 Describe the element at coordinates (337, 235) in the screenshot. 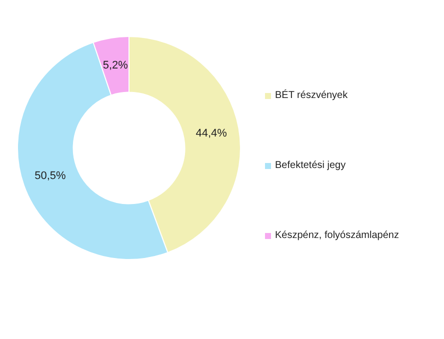

I see `legend-label: Készpénz, folyószámlapénz` at that location.